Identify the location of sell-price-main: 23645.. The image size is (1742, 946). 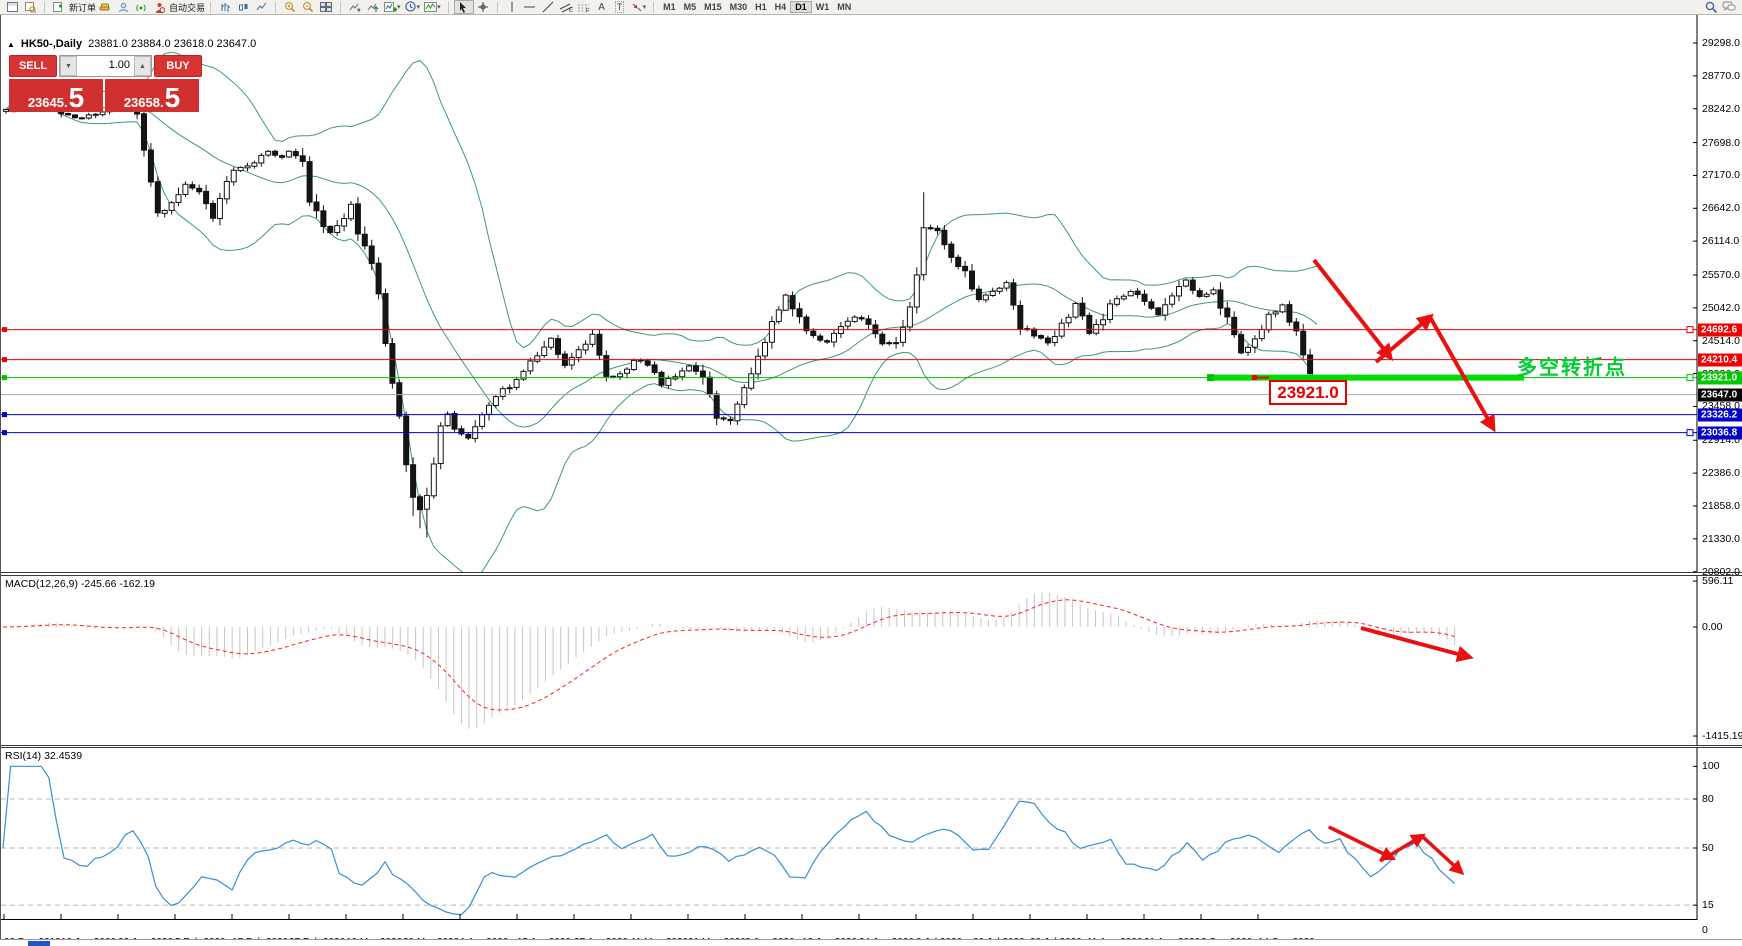
(47, 102).